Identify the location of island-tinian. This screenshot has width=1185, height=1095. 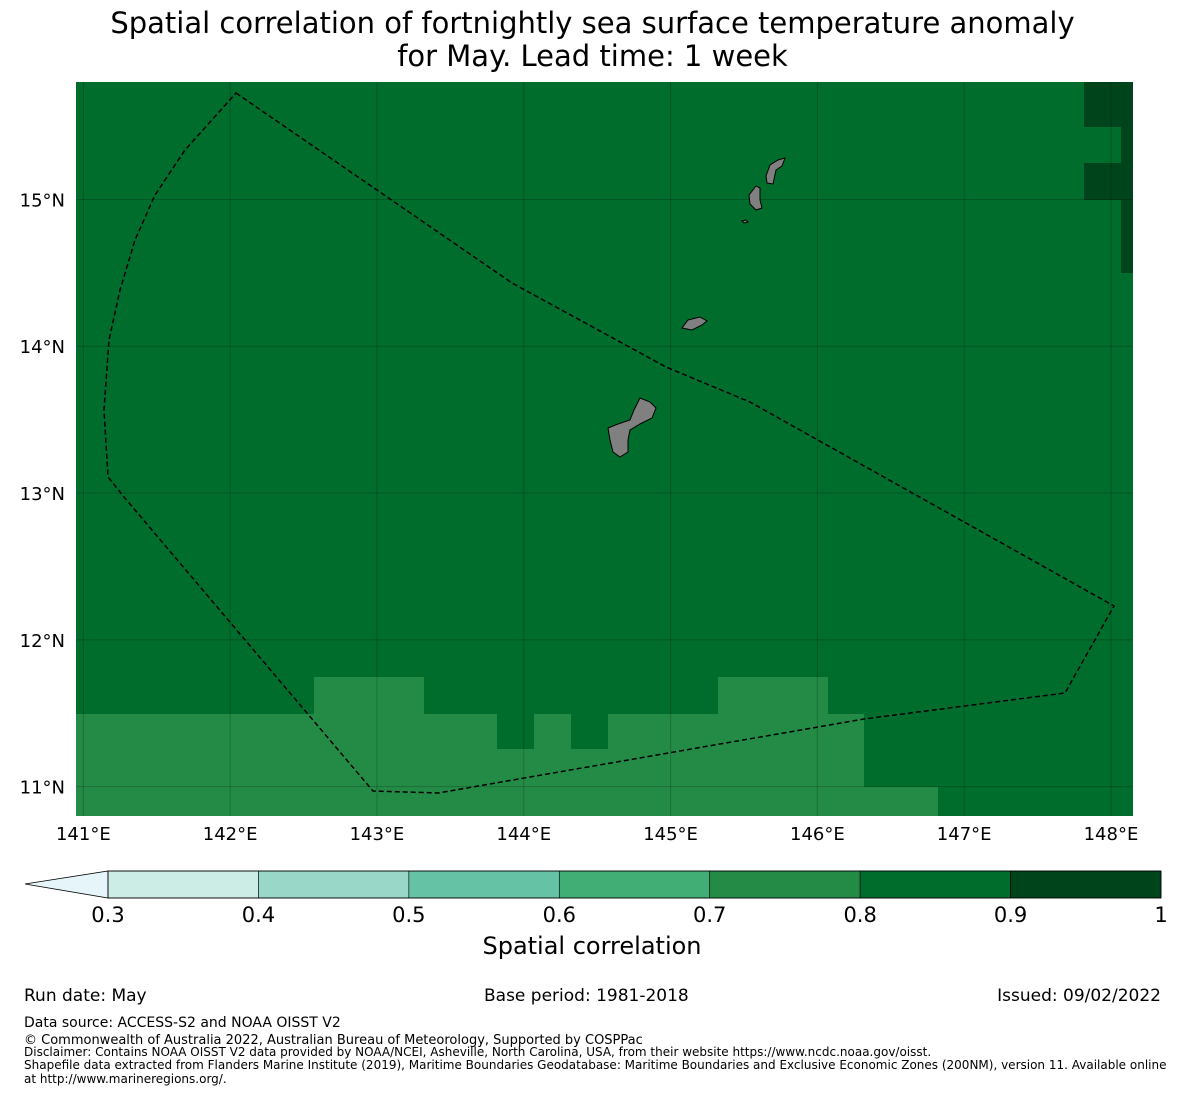
(745, 221).